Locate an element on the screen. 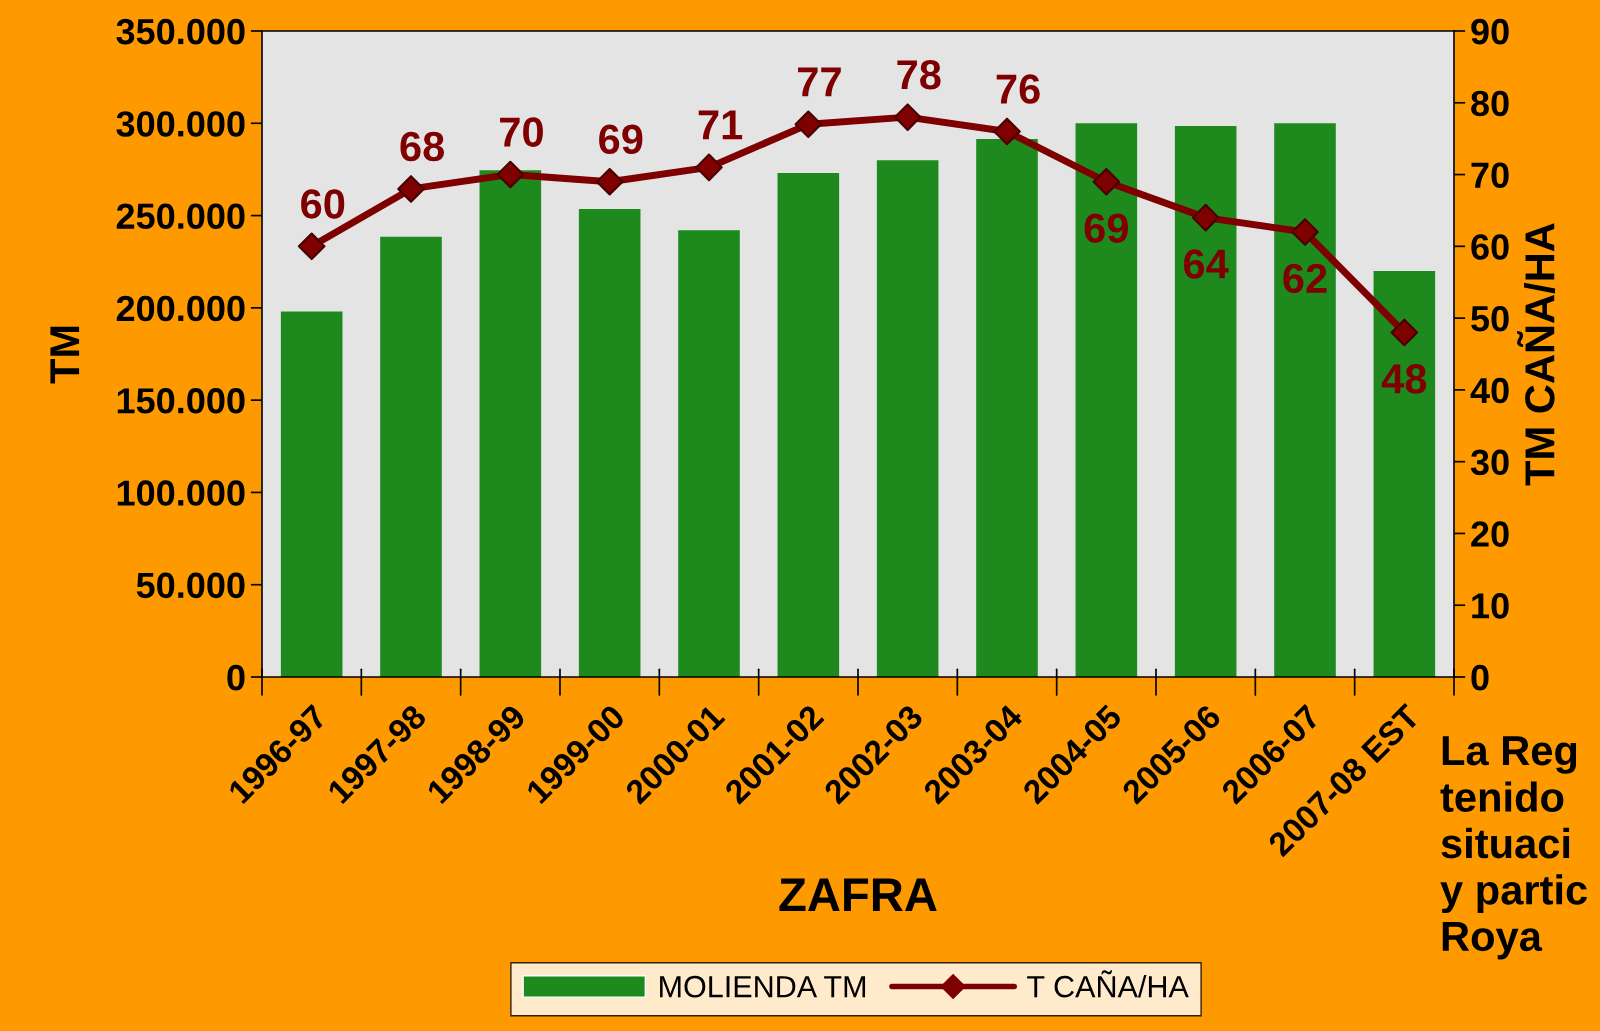 This screenshot has width=1600, height=1031. y2-tick-label: 60 is located at coordinates (1490, 247).